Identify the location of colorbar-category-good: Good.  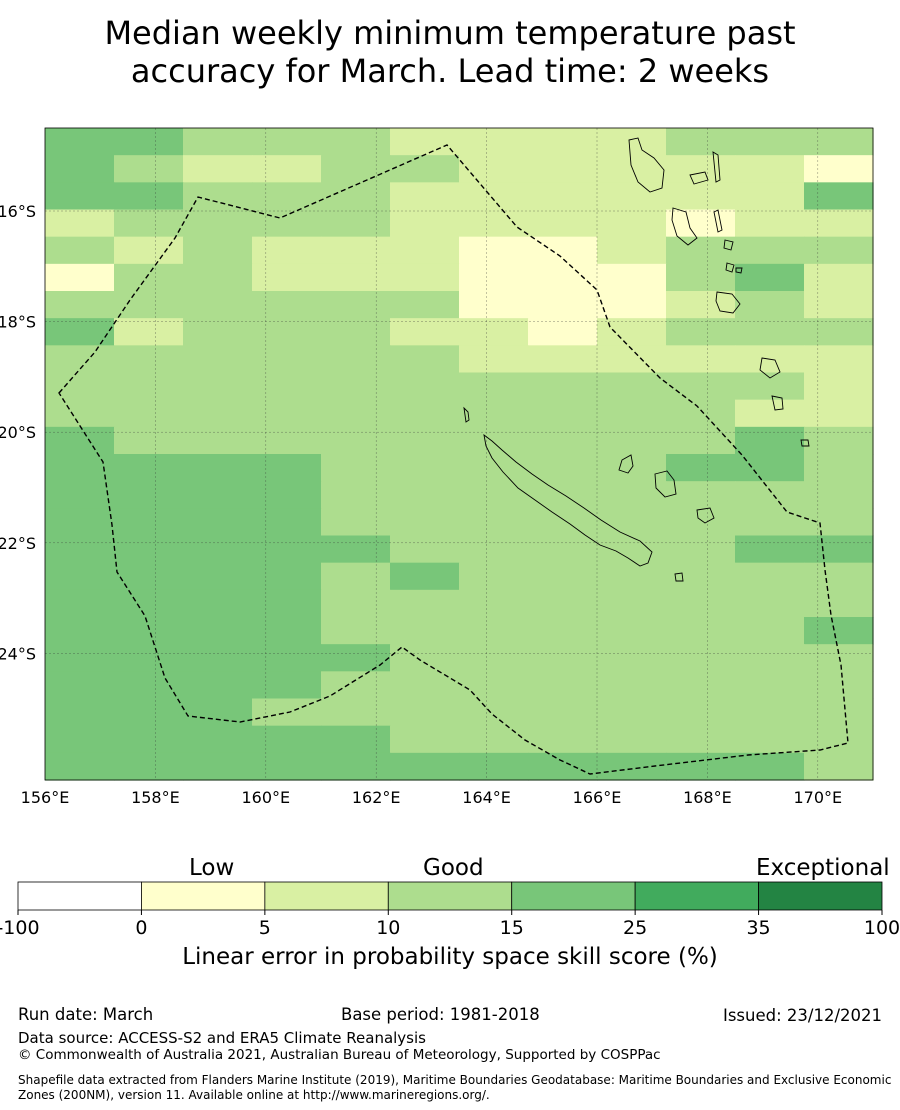
(453, 868).